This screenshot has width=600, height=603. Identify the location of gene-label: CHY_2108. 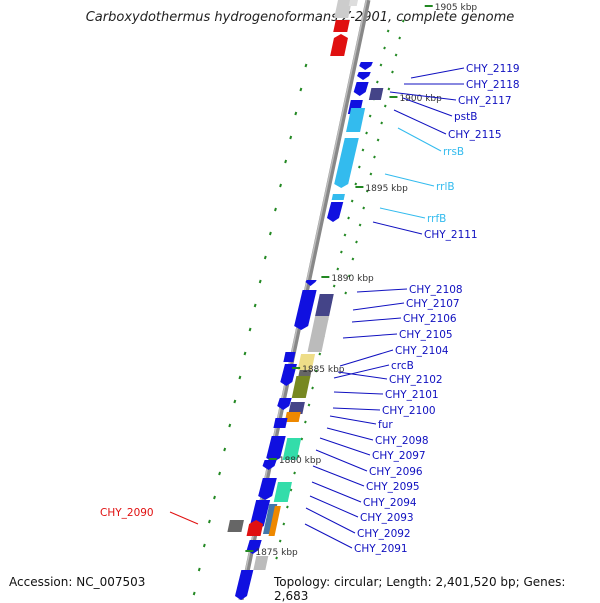
(436, 290).